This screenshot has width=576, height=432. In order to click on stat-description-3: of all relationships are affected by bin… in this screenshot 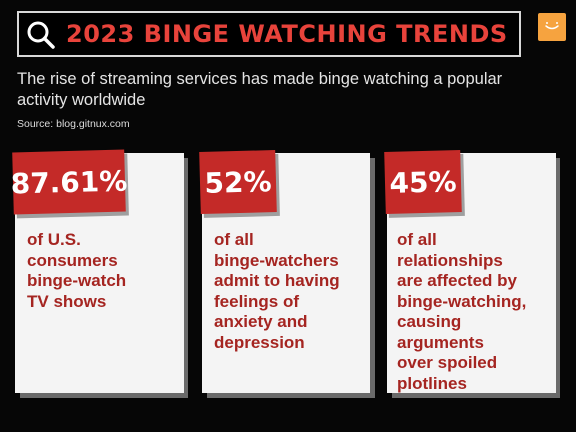, I will do `click(462, 311)`.